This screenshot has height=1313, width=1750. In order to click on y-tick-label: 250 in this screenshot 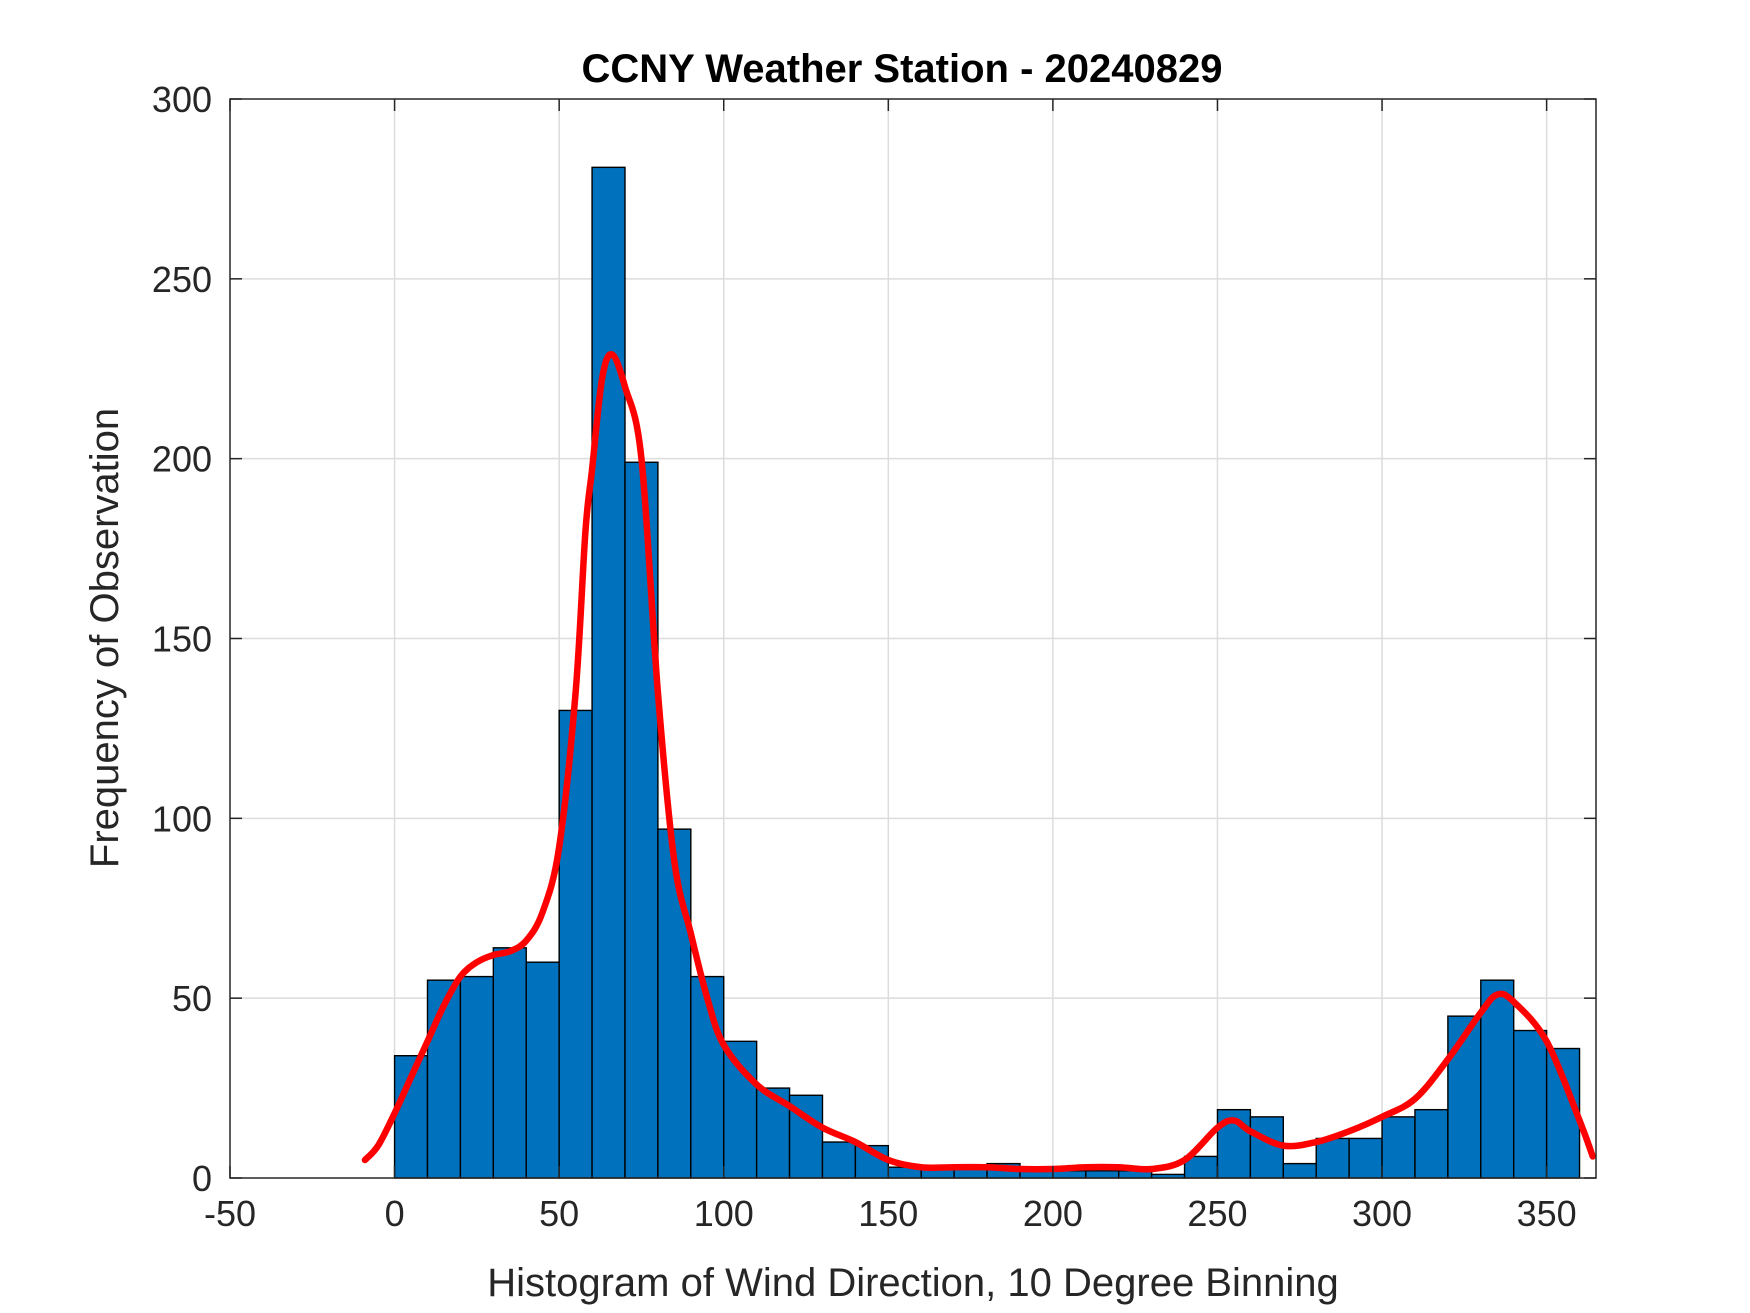, I will do `click(182, 279)`.